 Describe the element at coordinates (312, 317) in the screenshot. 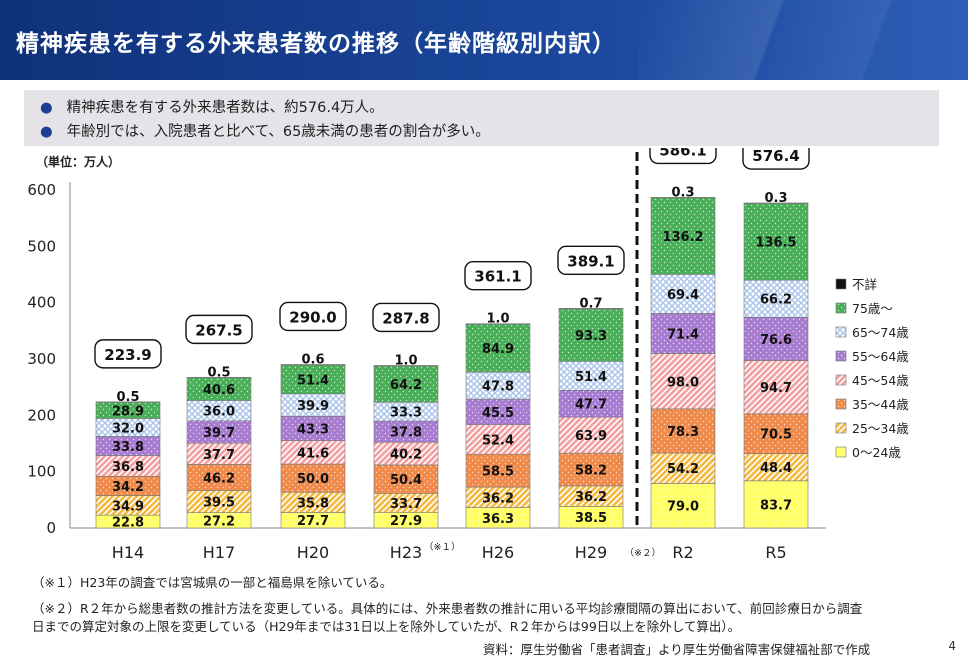

I see `total-label: 290.0` at that location.